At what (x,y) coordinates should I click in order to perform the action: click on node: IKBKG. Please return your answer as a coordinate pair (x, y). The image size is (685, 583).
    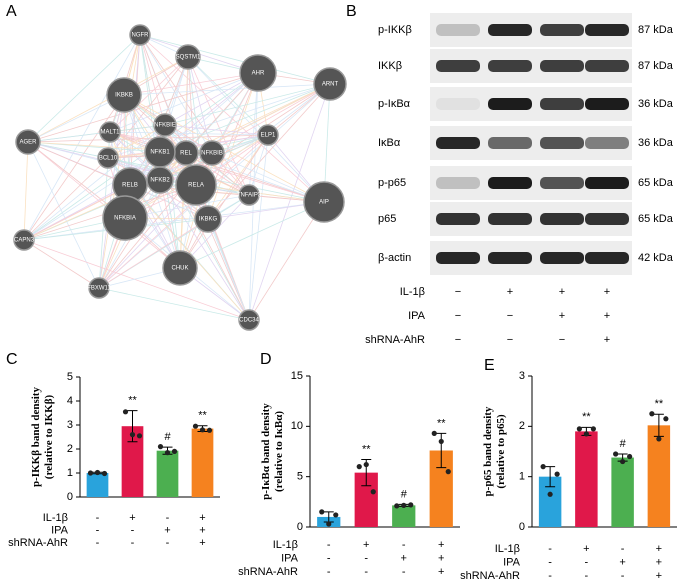
    Looking at the image, I should click on (208, 219).